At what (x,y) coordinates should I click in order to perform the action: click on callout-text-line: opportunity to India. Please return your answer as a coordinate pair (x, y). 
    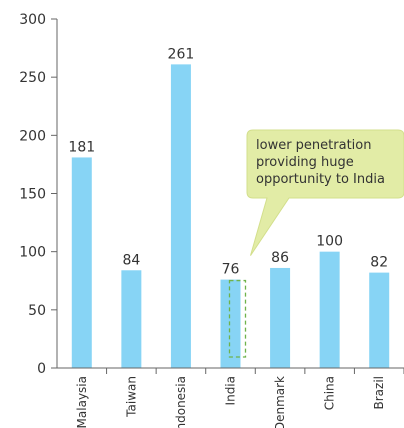
    Looking at the image, I should click on (320, 179).